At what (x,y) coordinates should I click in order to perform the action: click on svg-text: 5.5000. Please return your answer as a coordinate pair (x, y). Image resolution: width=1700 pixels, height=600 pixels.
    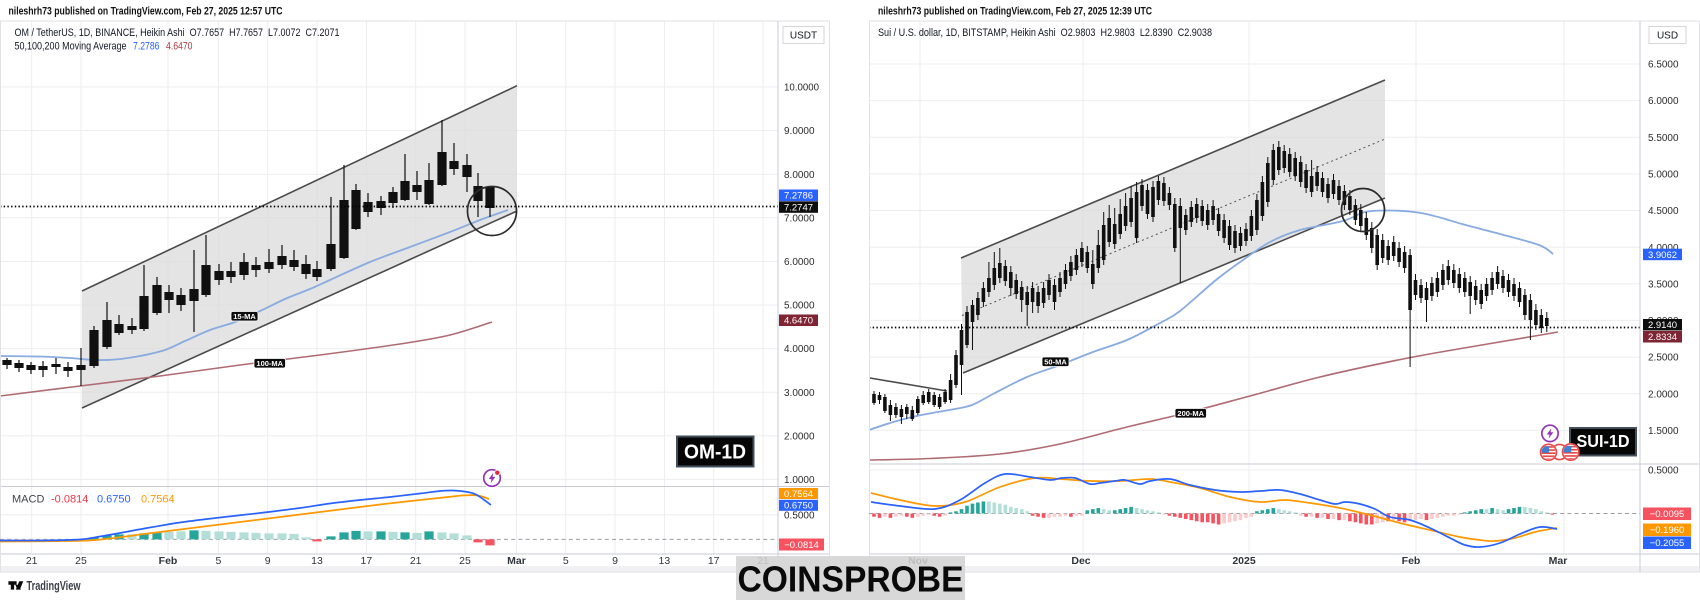
    Looking at the image, I should click on (1663, 138).